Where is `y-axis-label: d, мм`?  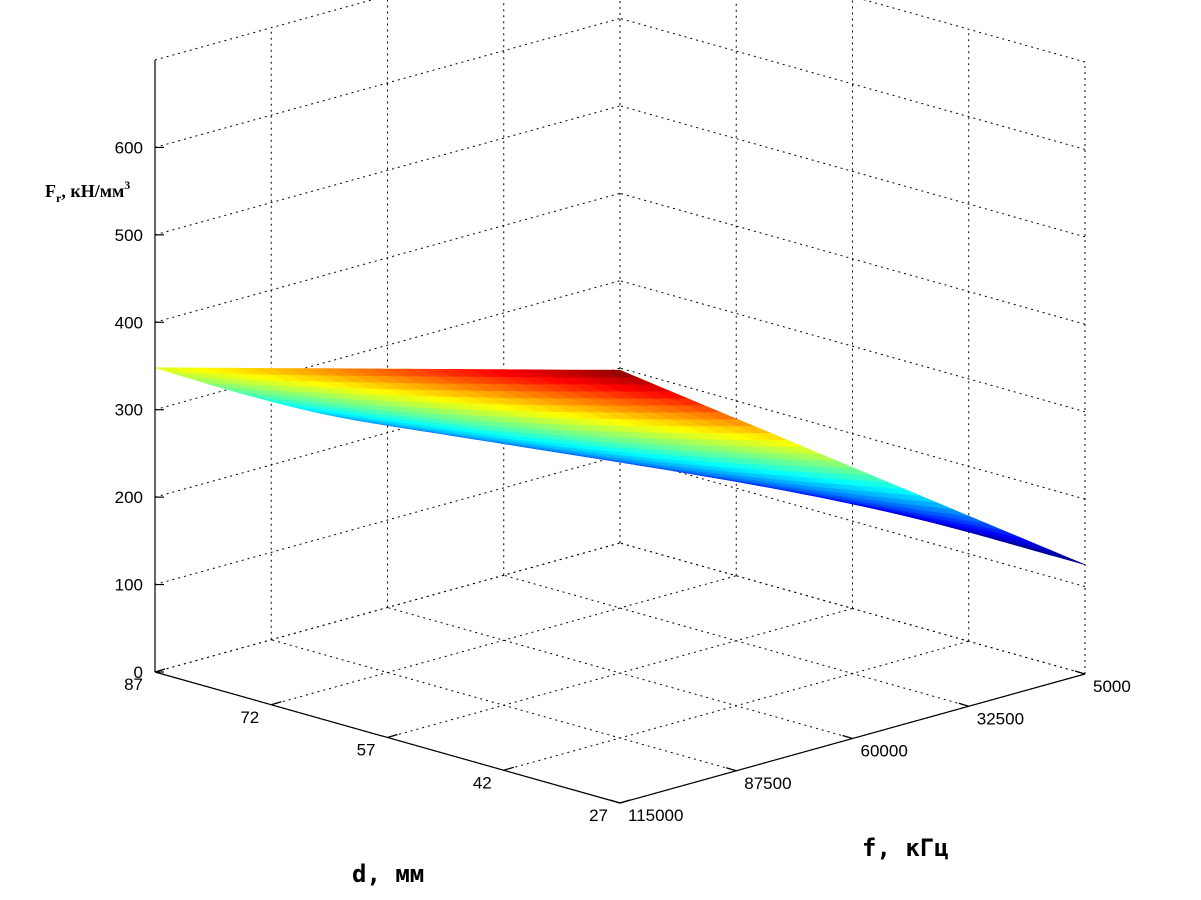 y-axis-label: d, мм is located at coordinates (388, 874).